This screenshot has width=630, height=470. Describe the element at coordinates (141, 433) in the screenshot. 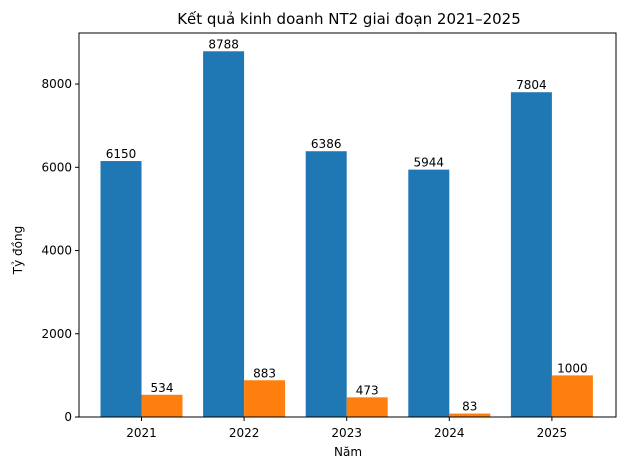

I see `x-tick-label: 2021` at that location.